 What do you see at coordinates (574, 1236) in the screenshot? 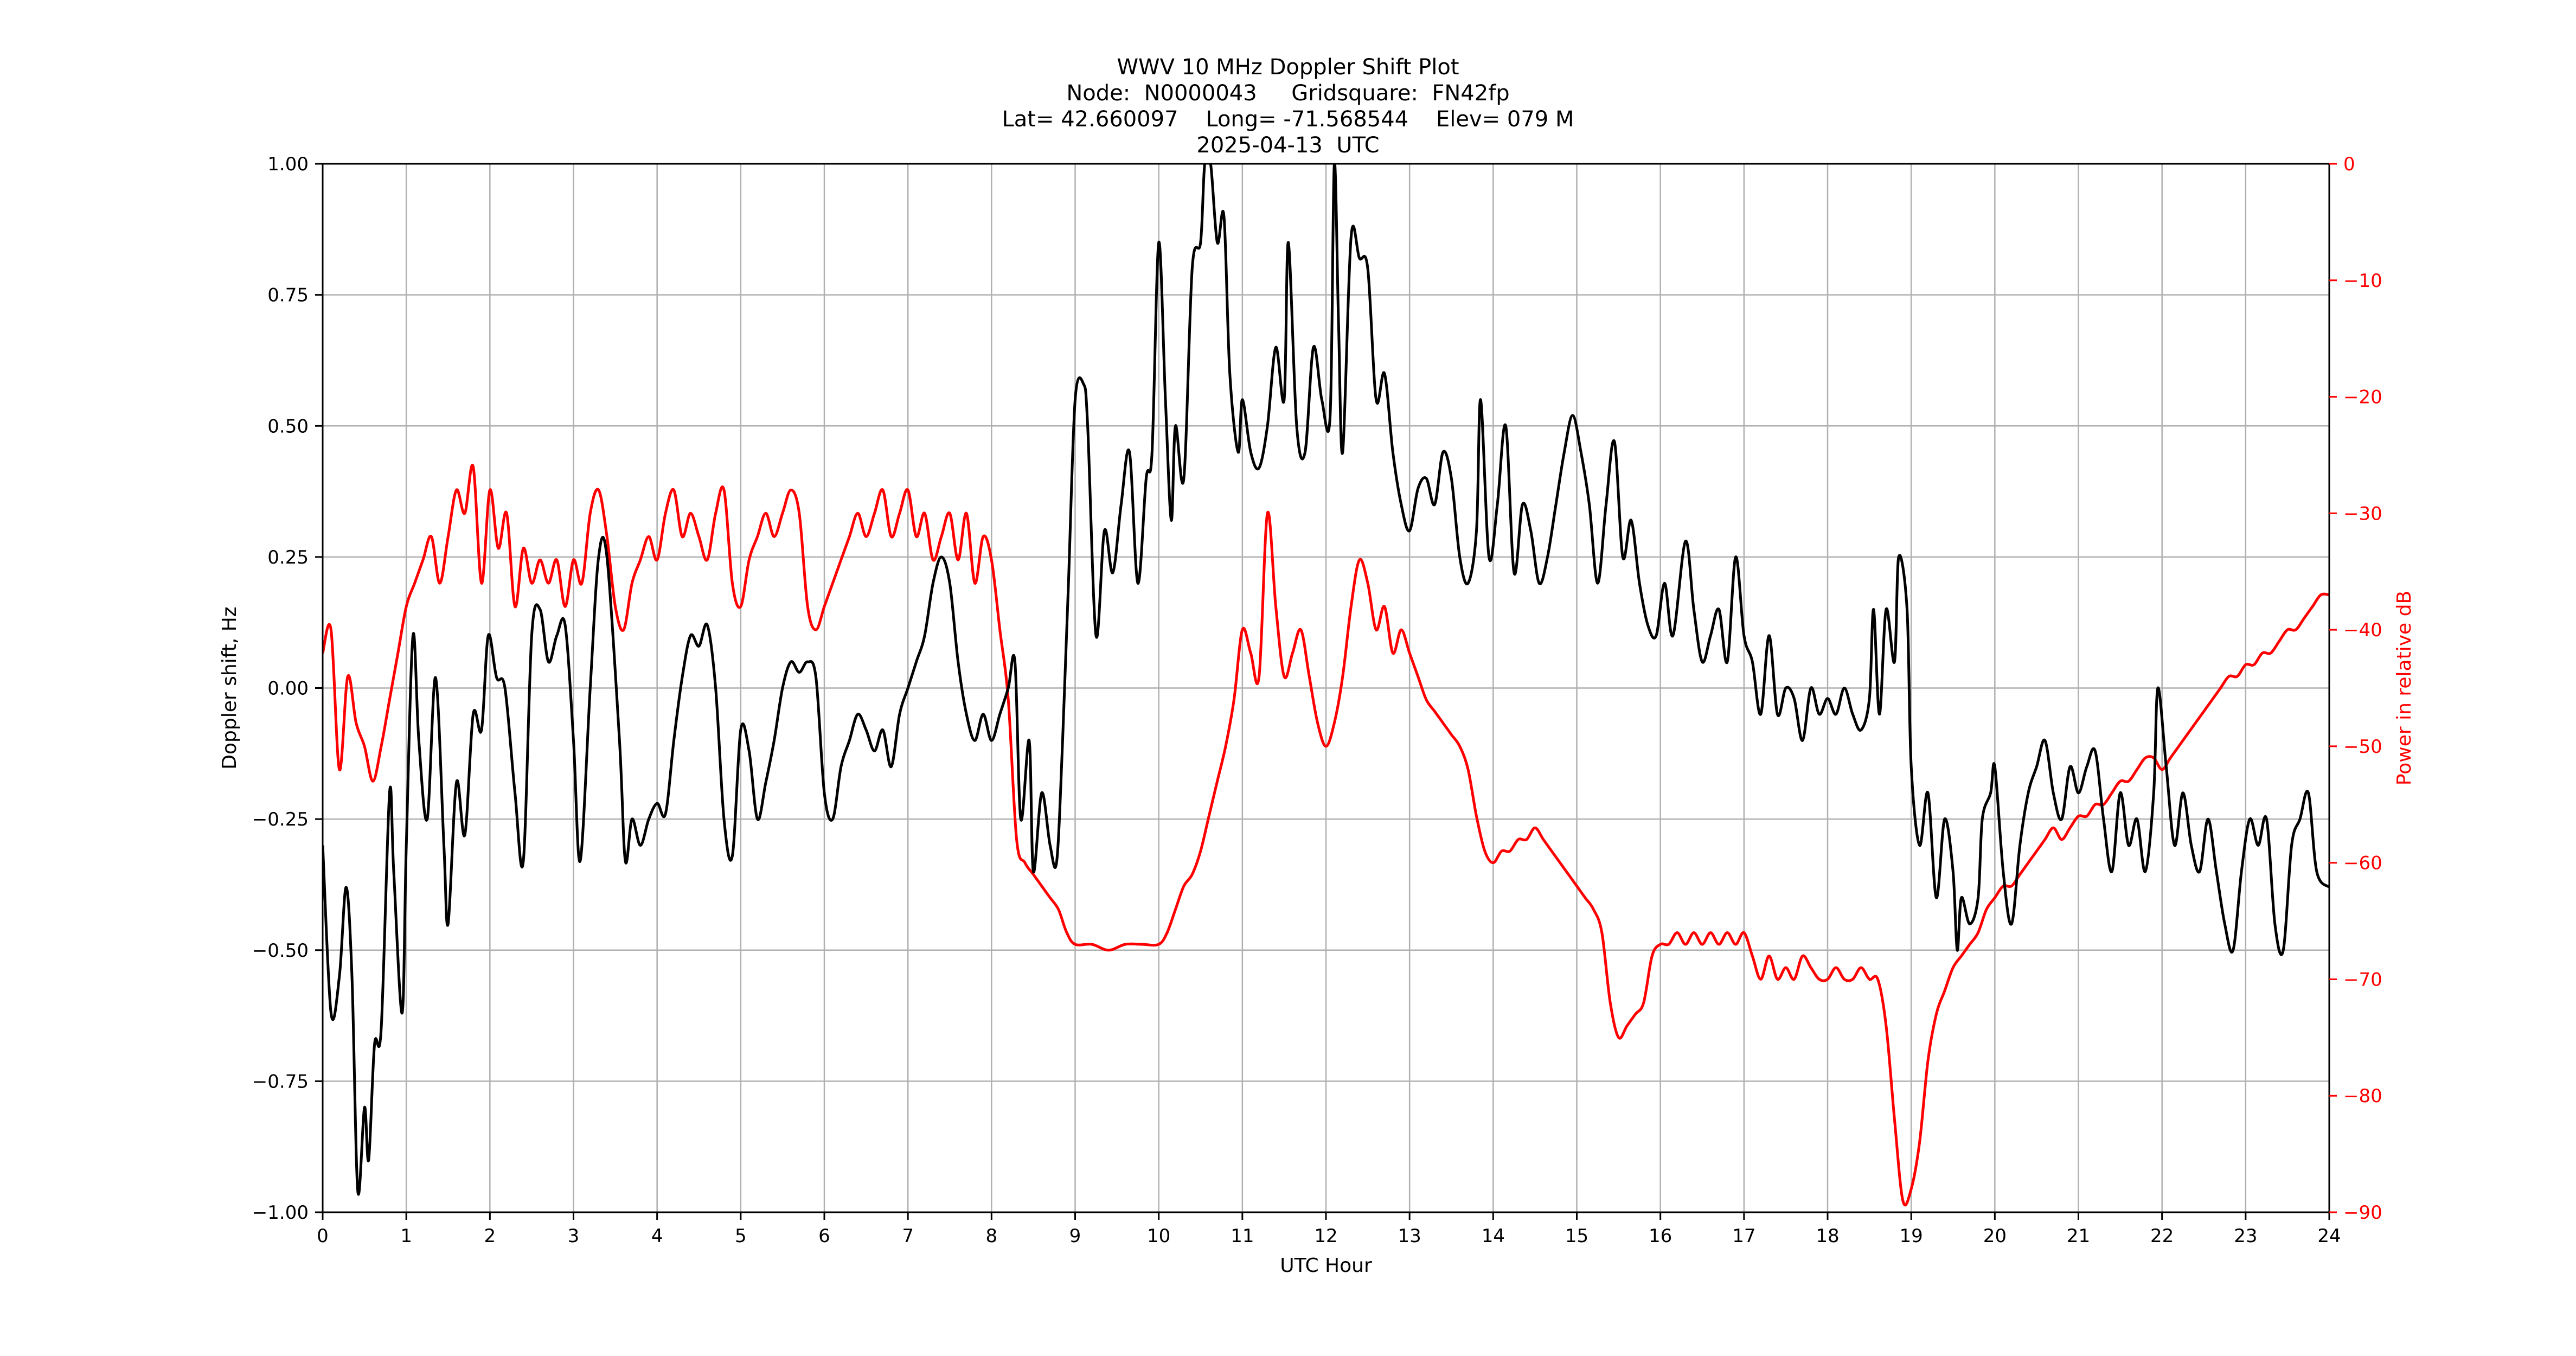
I see `x-tick-label: 3` at bounding box center [574, 1236].